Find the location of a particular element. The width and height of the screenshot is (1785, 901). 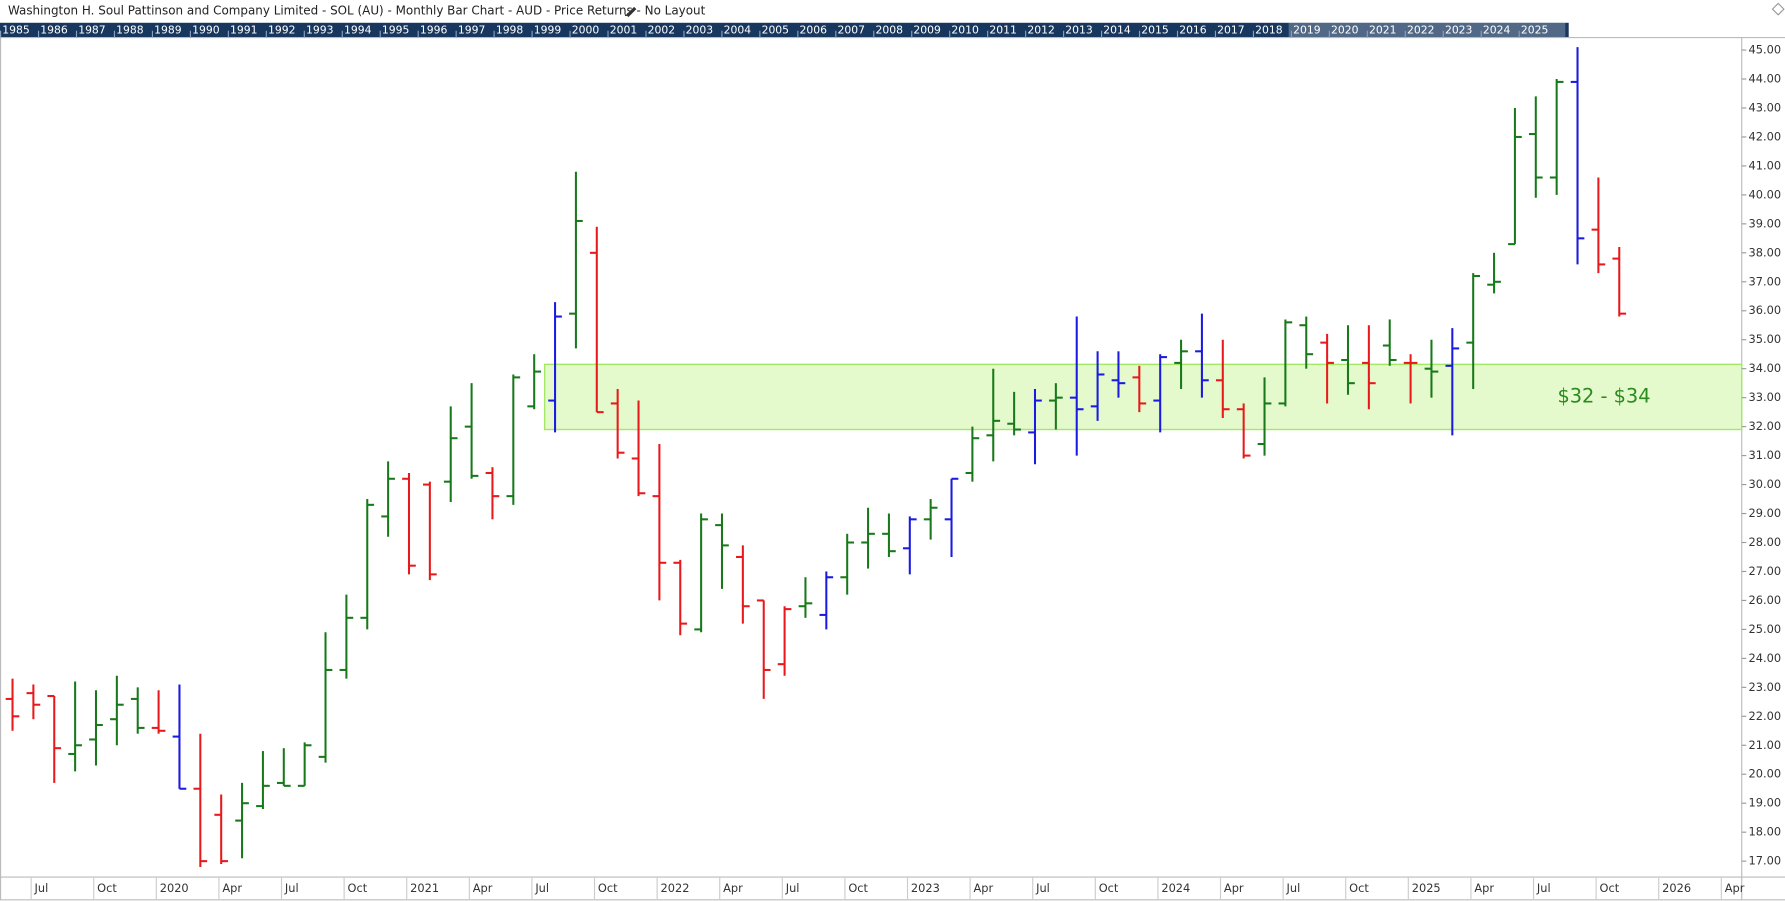

year-label: 2023 is located at coordinates (1458, 30).